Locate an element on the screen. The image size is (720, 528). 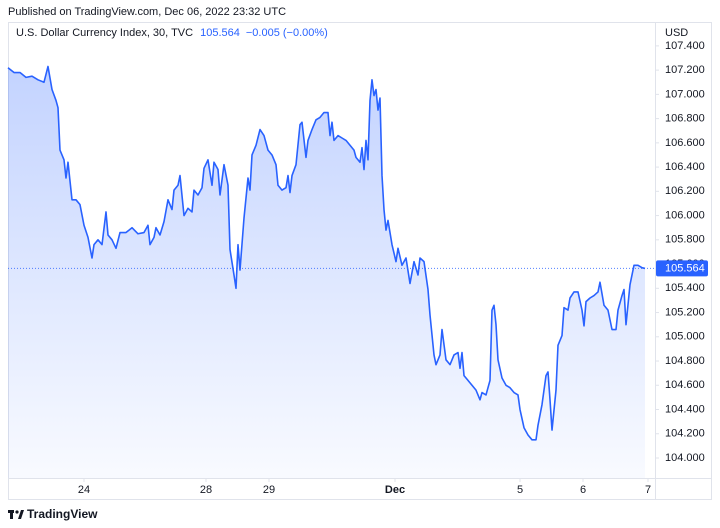
y-tick-label: 106.800 is located at coordinates (685, 119).